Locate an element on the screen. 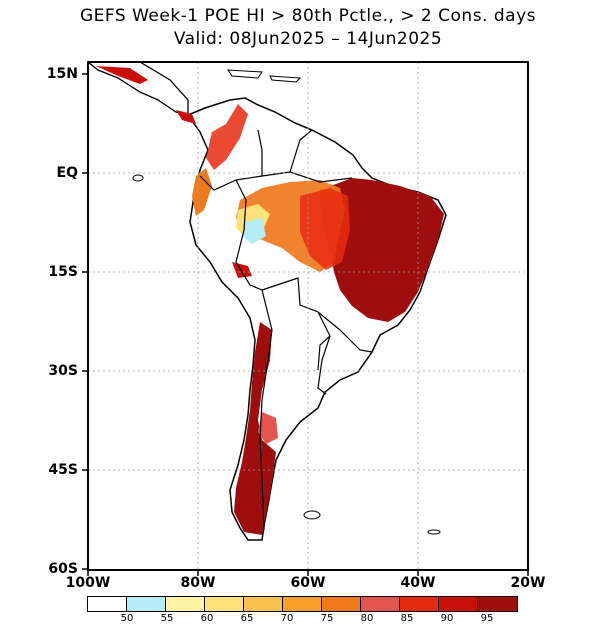 Image resolution: width=616 pixels, height=633 pixels. color-legend-bar is located at coordinates (302, 604).